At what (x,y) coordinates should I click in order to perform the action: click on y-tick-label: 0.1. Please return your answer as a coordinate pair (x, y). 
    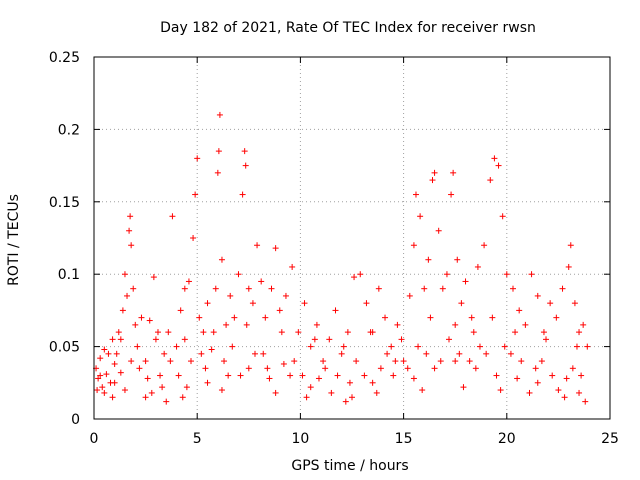
    Looking at the image, I should click on (69, 275).